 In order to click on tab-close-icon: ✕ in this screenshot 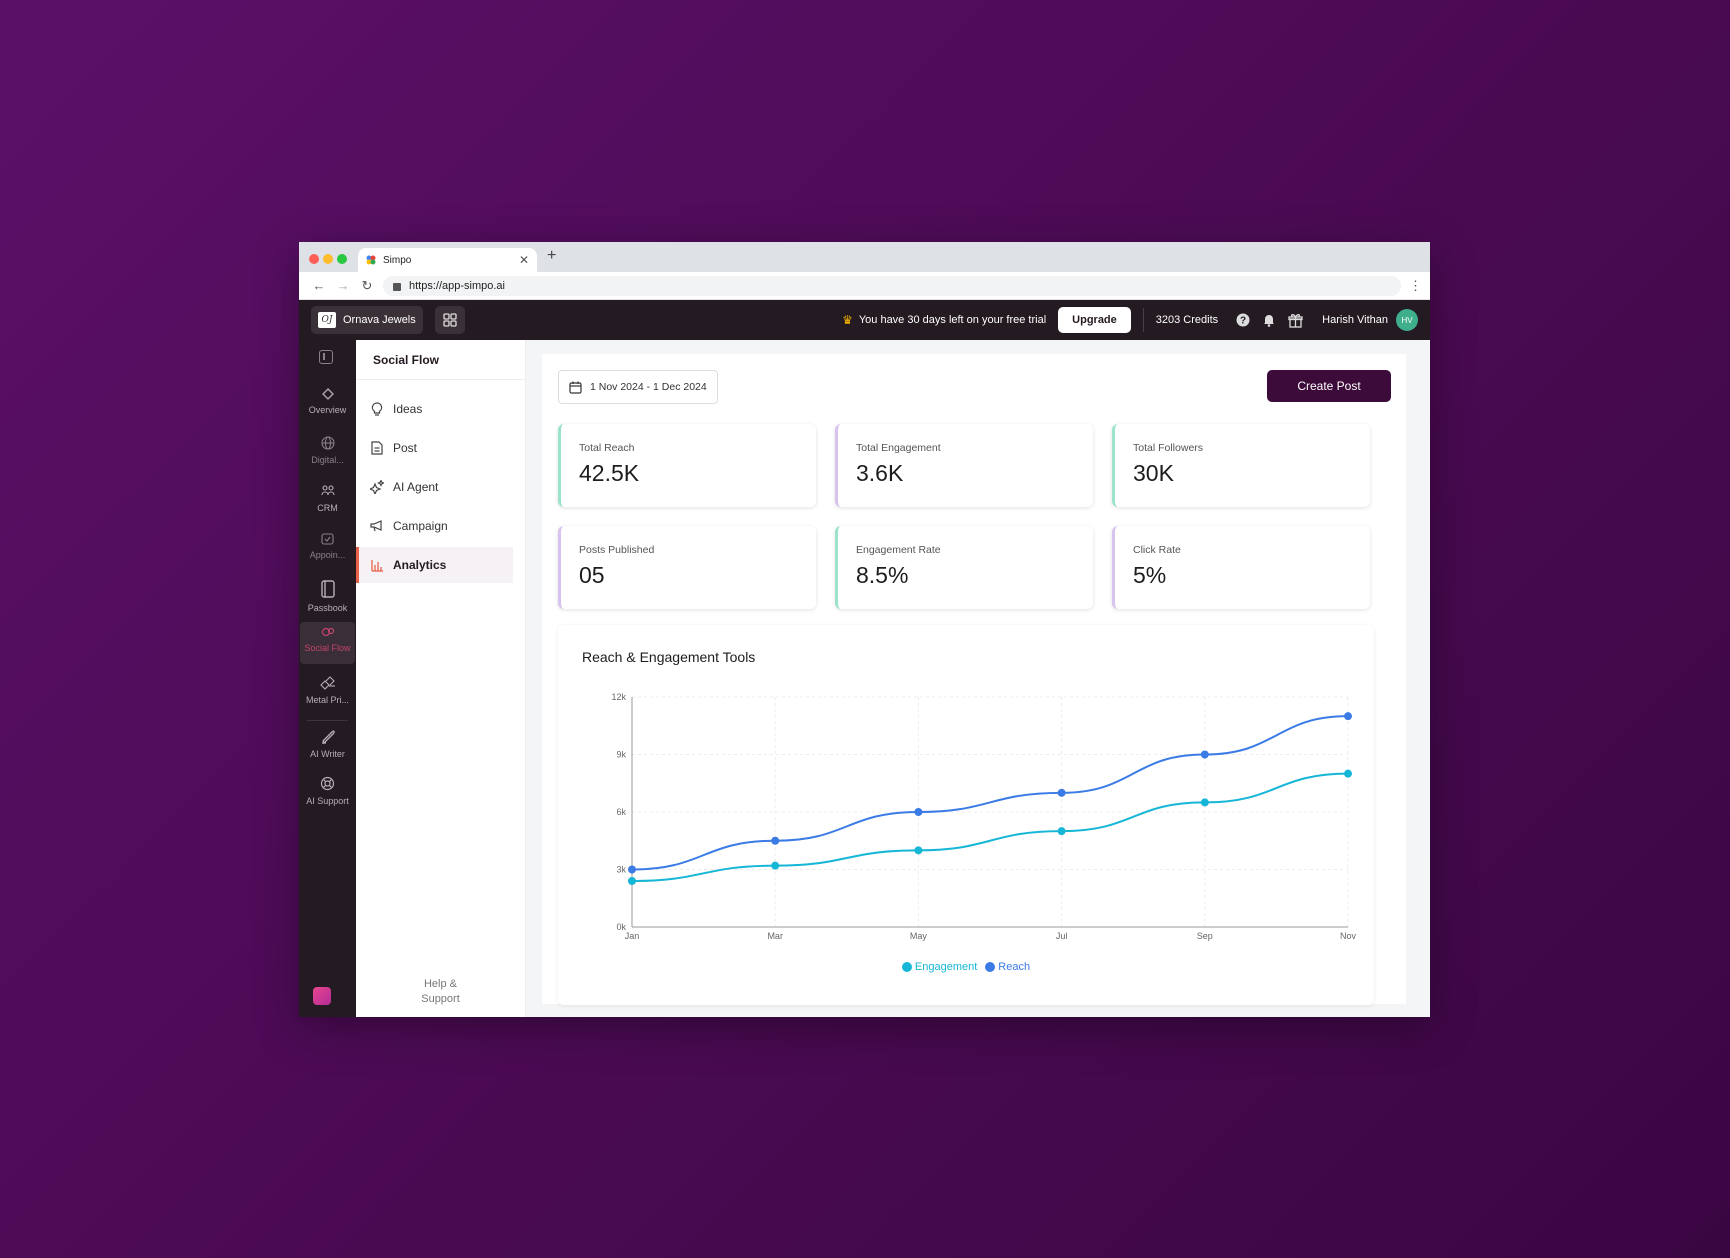, I will do `click(523, 260)`.